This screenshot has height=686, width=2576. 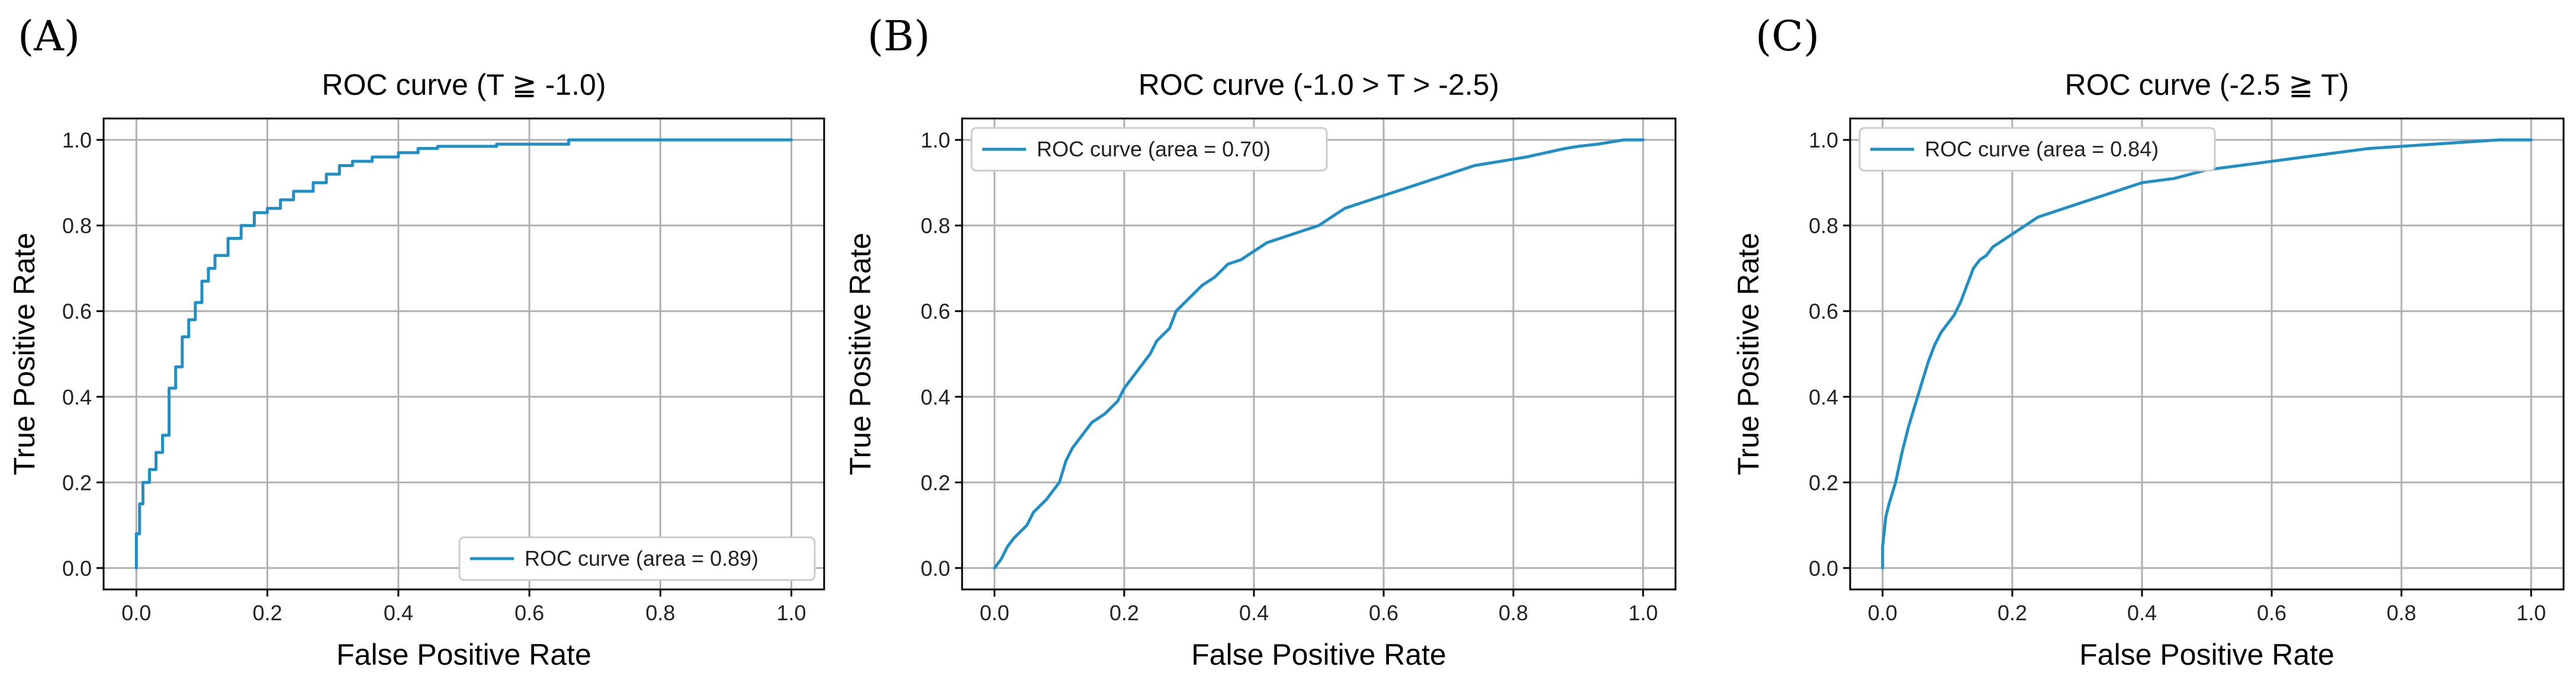 What do you see at coordinates (641, 558) in the screenshot?
I see `legend-label: ROC curve (area = 0.89)` at bounding box center [641, 558].